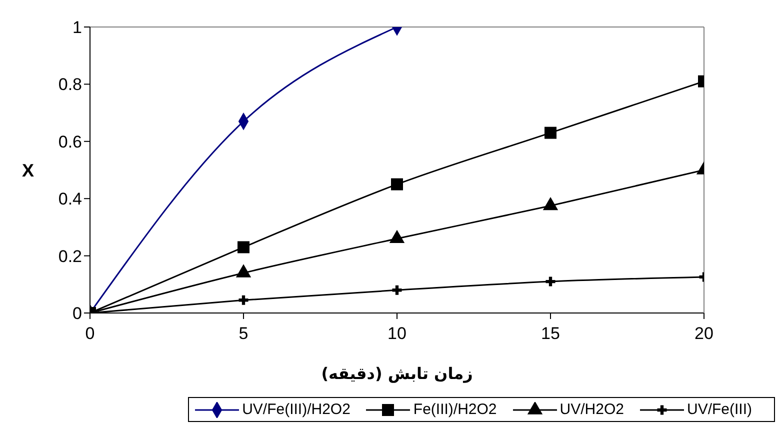 This screenshot has width=783, height=445. Describe the element at coordinates (397, 373) in the screenshot. I see `x-axis-title: زمان تابش (دقیقه)` at that location.